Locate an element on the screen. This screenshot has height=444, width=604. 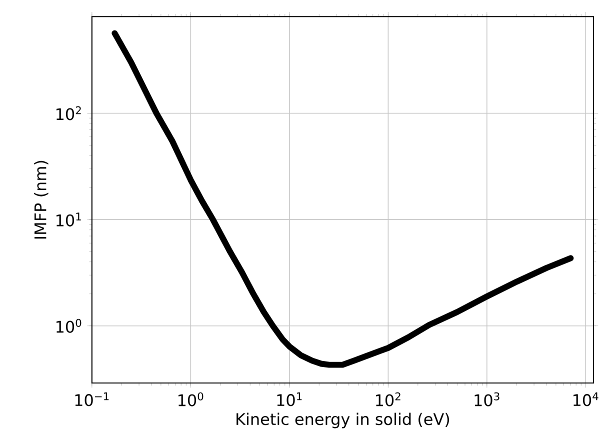
y-tick-label: 10$^{2}$ is located at coordinates (68, 113).